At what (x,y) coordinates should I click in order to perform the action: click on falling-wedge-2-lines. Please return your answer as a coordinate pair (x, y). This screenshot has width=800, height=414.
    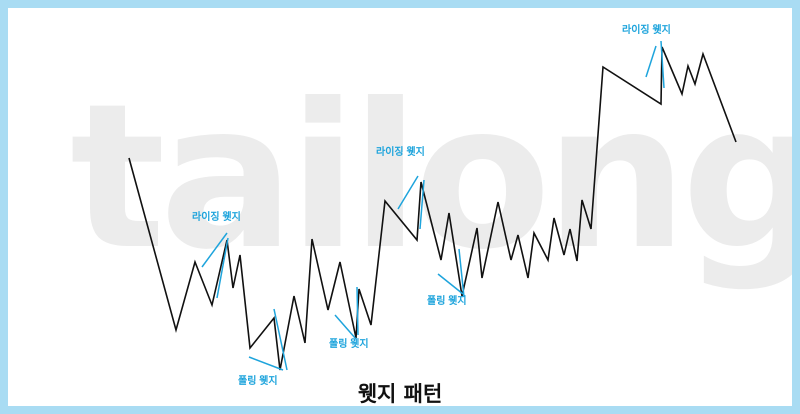
    Looking at the image, I should click on (346, 313).